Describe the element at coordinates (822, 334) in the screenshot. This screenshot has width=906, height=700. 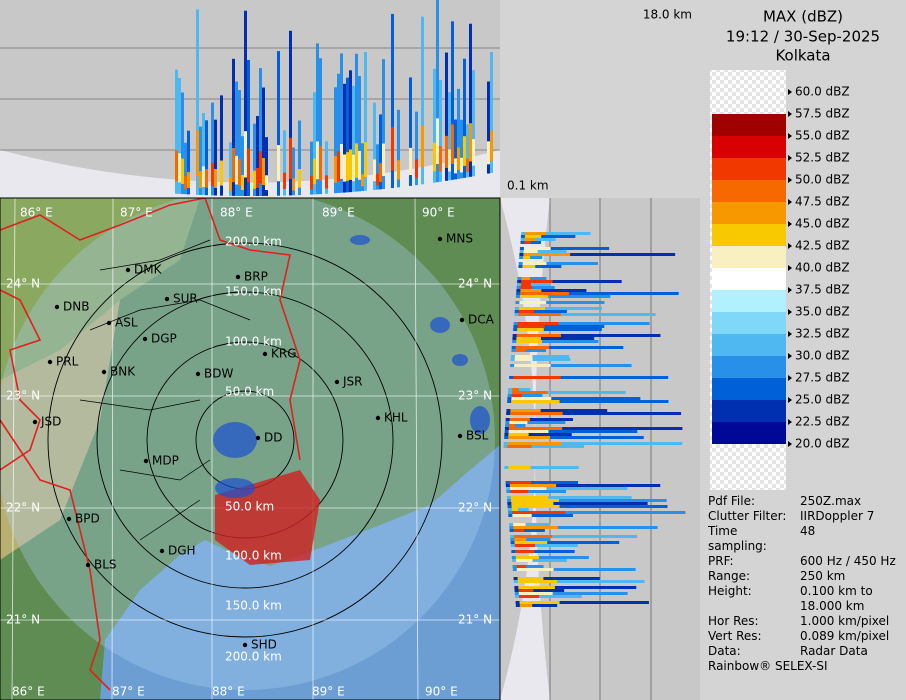
I see `legend-label: 32.5 dBZ` at that location.